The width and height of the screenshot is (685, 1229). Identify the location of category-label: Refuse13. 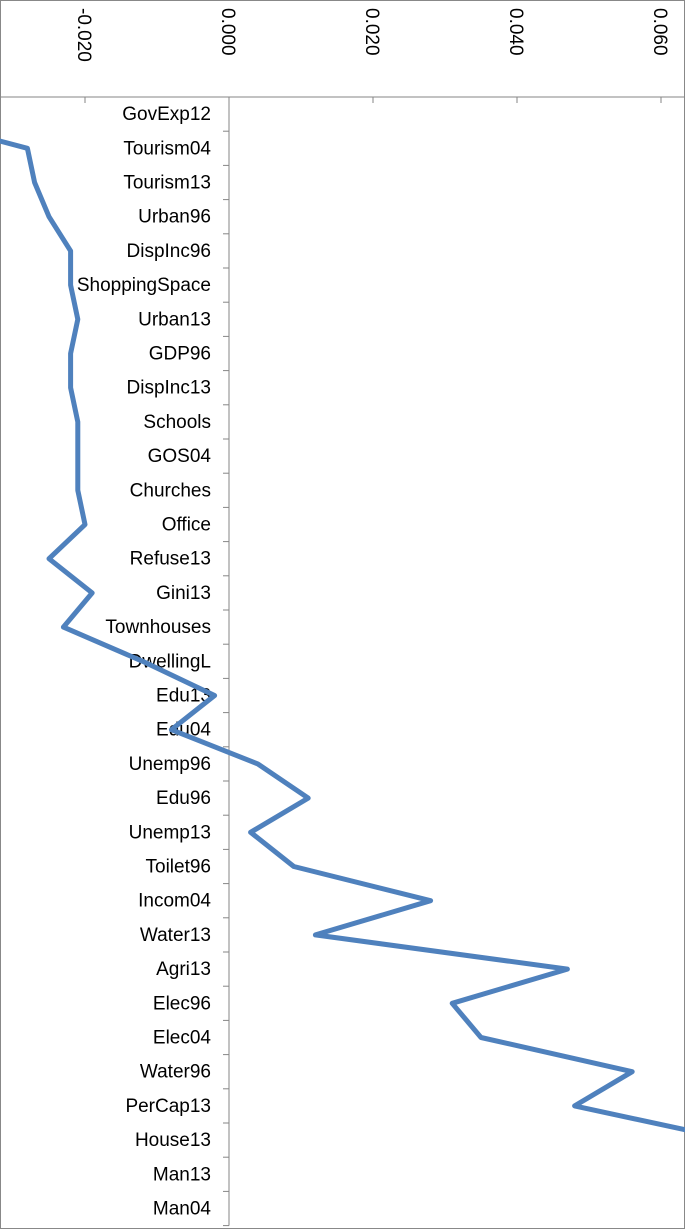
(170, 559).